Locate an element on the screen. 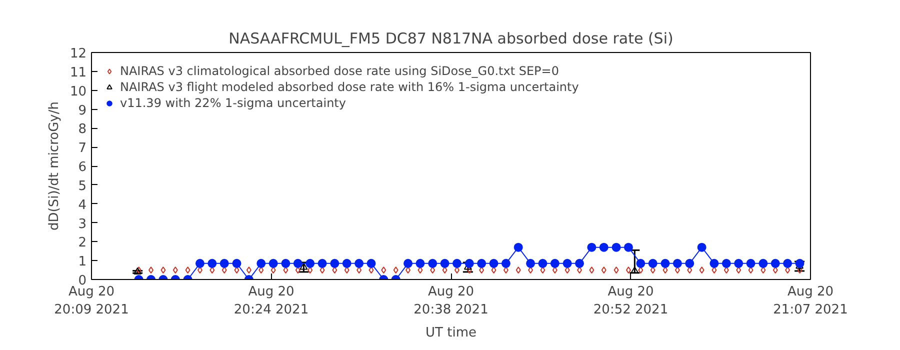  y-tick-label: 9 is located at coordinates (82, 110).